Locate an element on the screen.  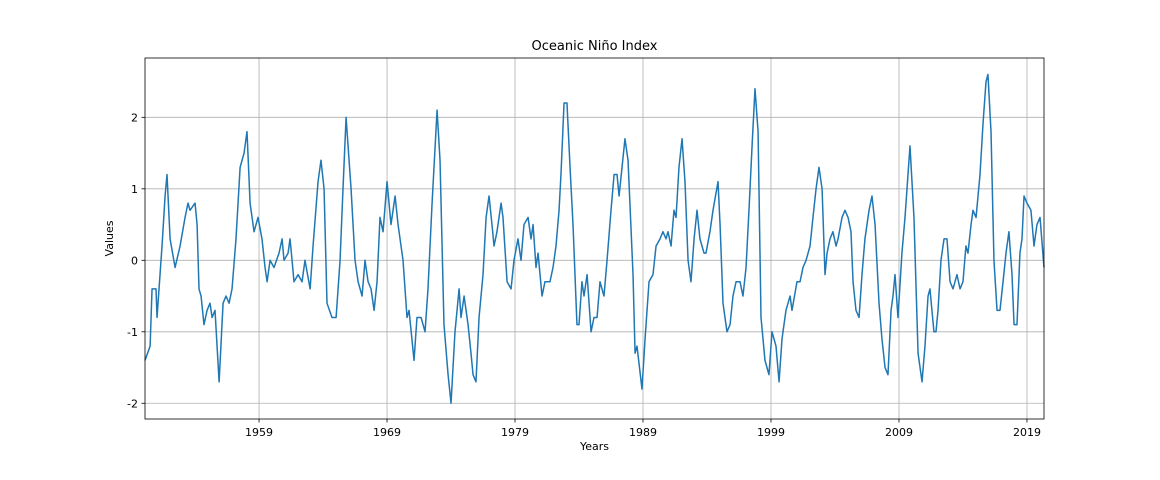
y-tick-label: 2 is located at coordinates (134, 117).